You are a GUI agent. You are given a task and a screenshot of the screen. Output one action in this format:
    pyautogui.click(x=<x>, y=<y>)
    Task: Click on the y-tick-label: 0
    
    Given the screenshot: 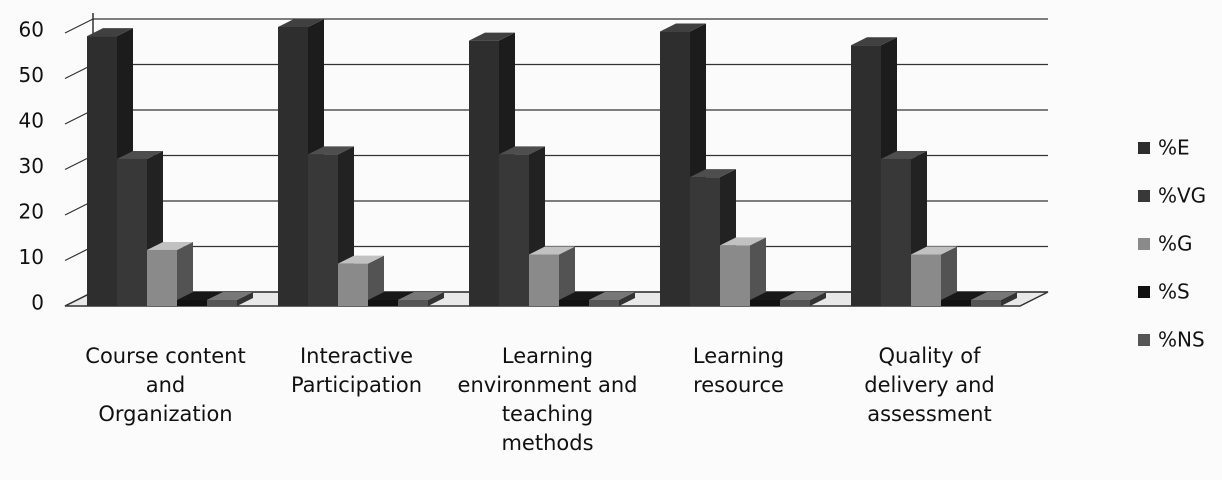 What is the action you would take?
    pyautogui.click(x=37, y=303)
    